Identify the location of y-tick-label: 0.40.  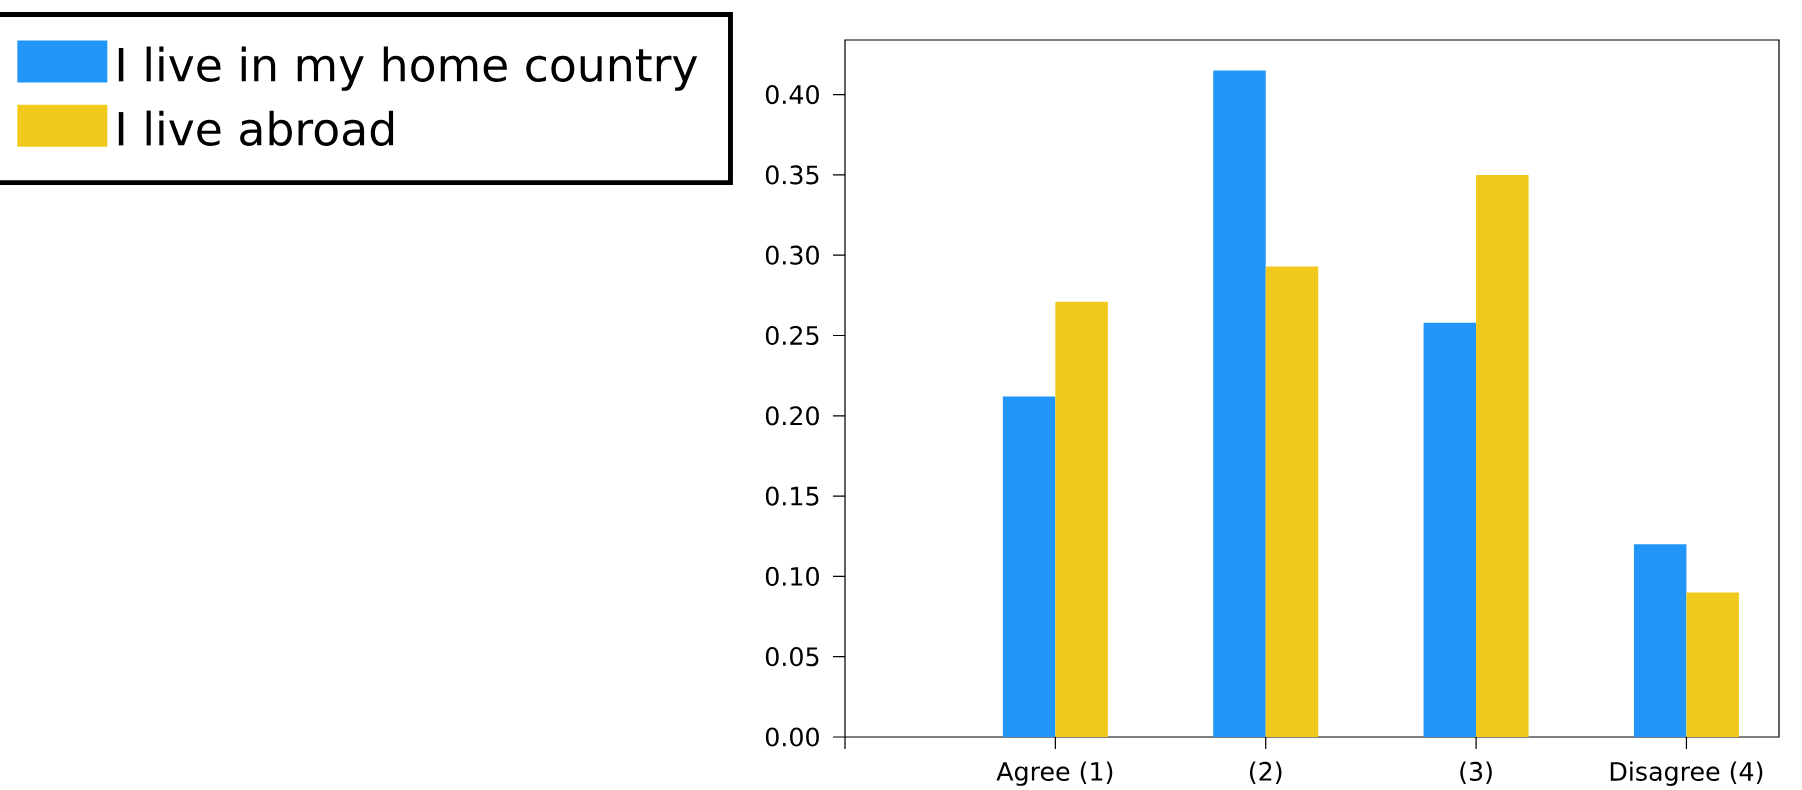
(792, 95).